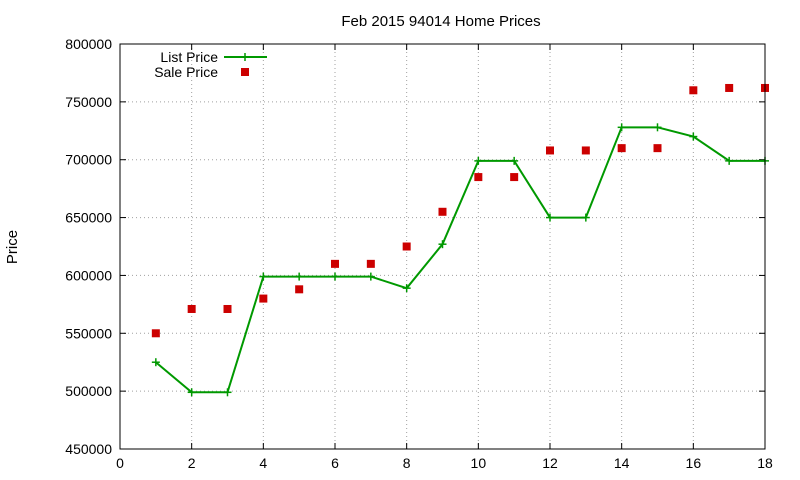 The image size is (800, 480). Describe the element at coordinates (12, 247) in the screenshot. I see `y-axis-label: Price` at that location.